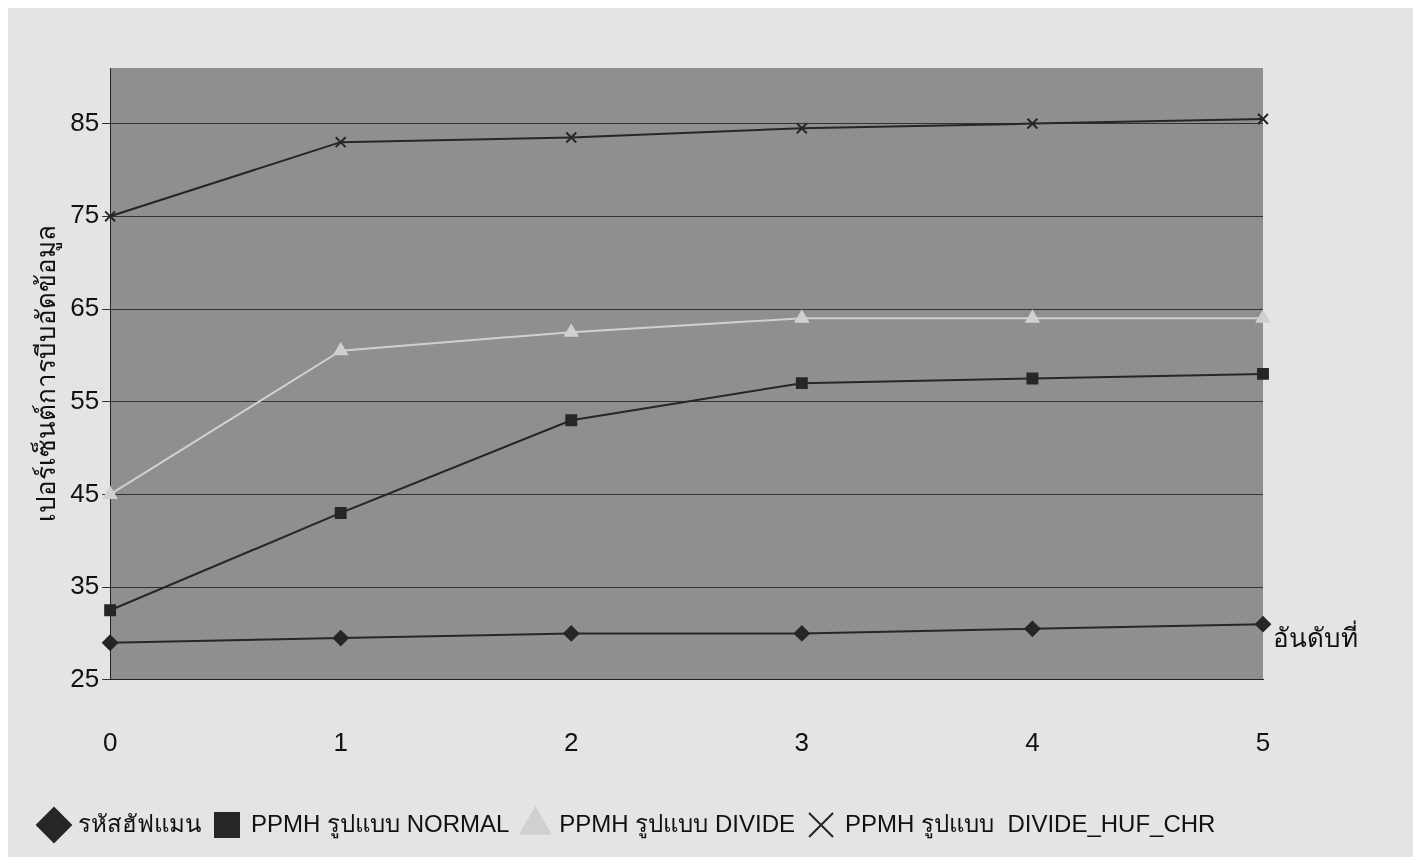 Image resolution: width=1421 pixels, height=865 pixels. I want to click on x-tick-label: 3, so click(802, 741).